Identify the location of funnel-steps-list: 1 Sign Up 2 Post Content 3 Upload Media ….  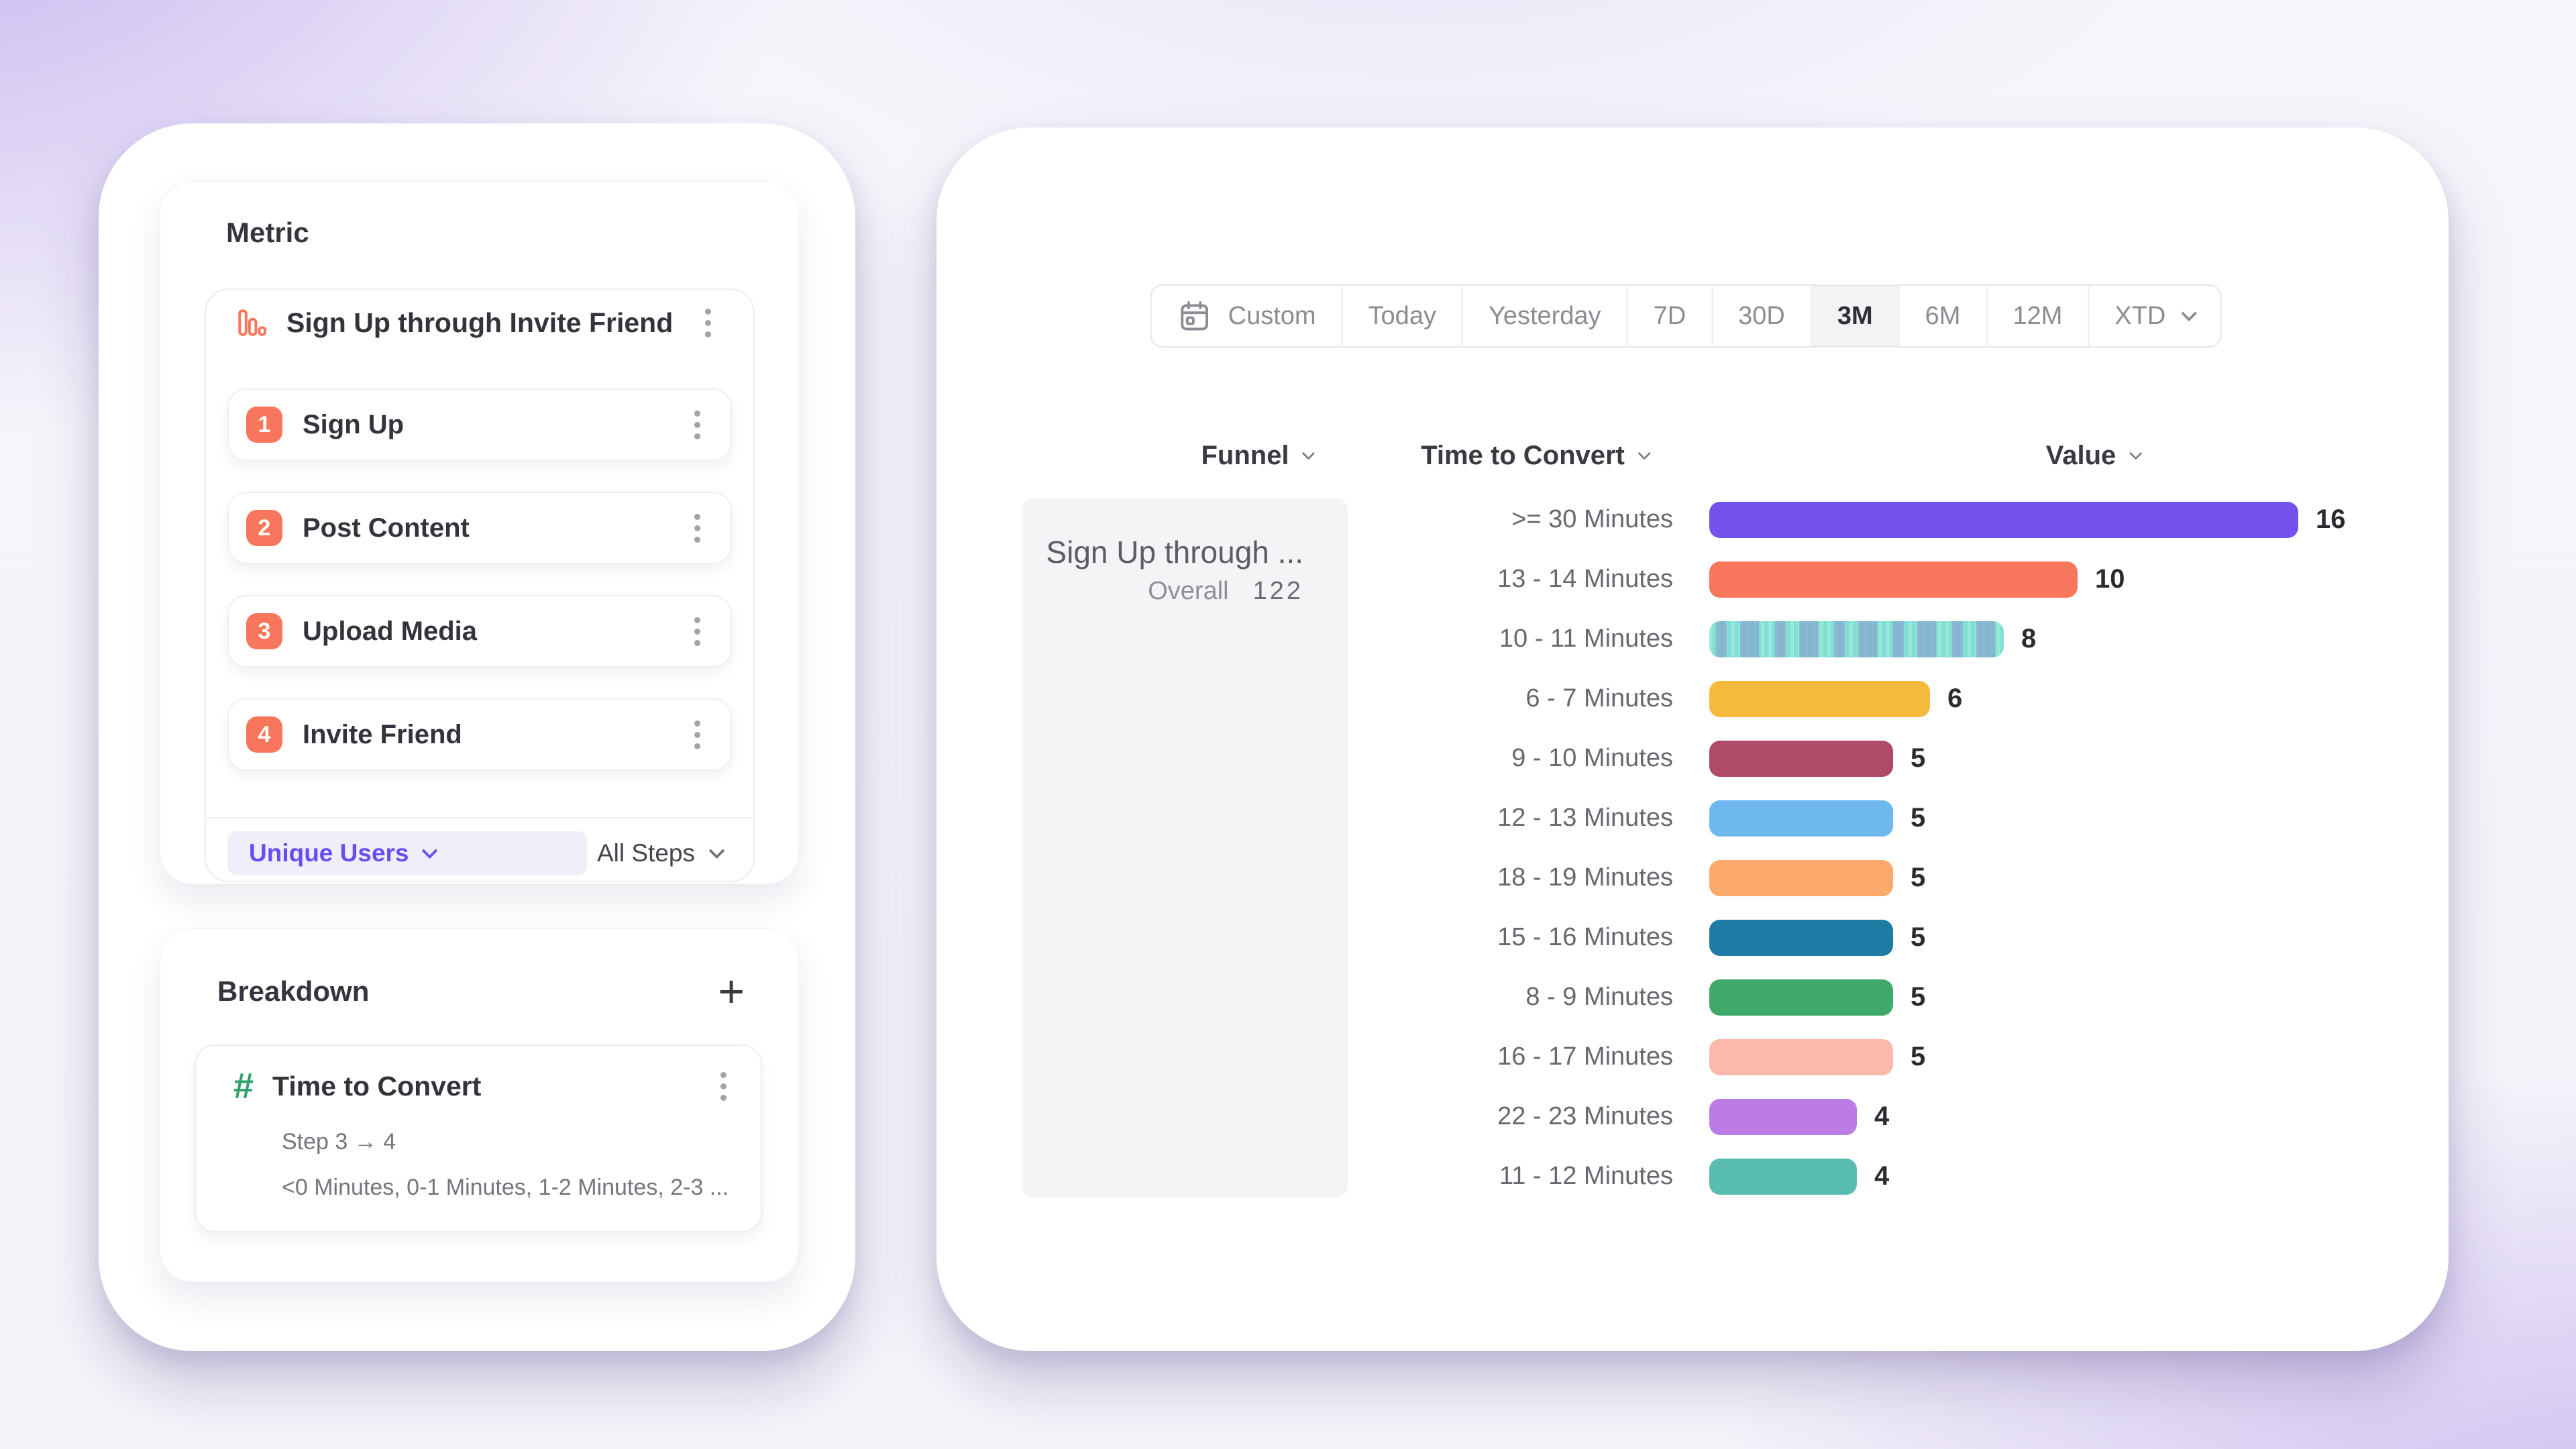
(479, 579).